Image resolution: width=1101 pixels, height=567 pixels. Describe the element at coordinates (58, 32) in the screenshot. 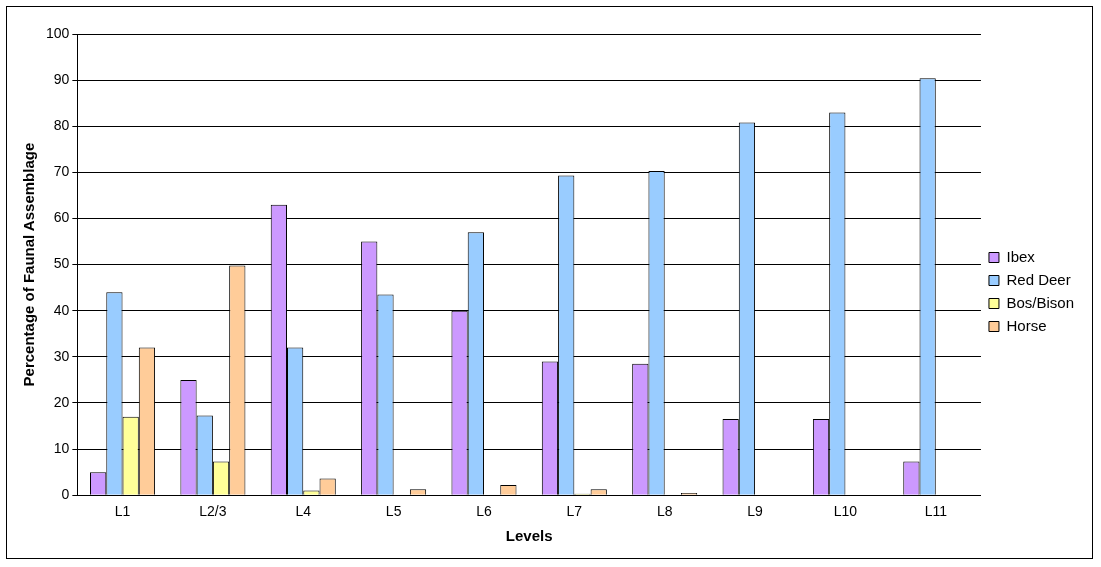

I see `y-tick-label: 100` at that location.